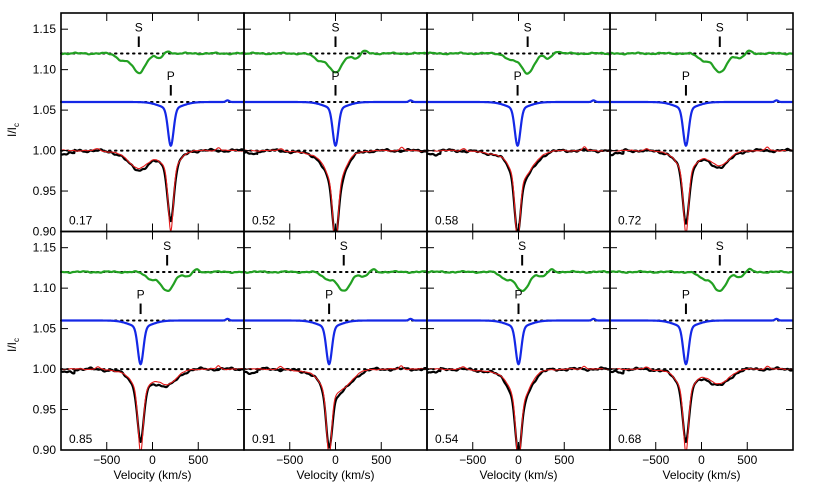  Describe the element at coordinates (447, 439) in the screenshot. I see `phase-label: 0.54` at that location.